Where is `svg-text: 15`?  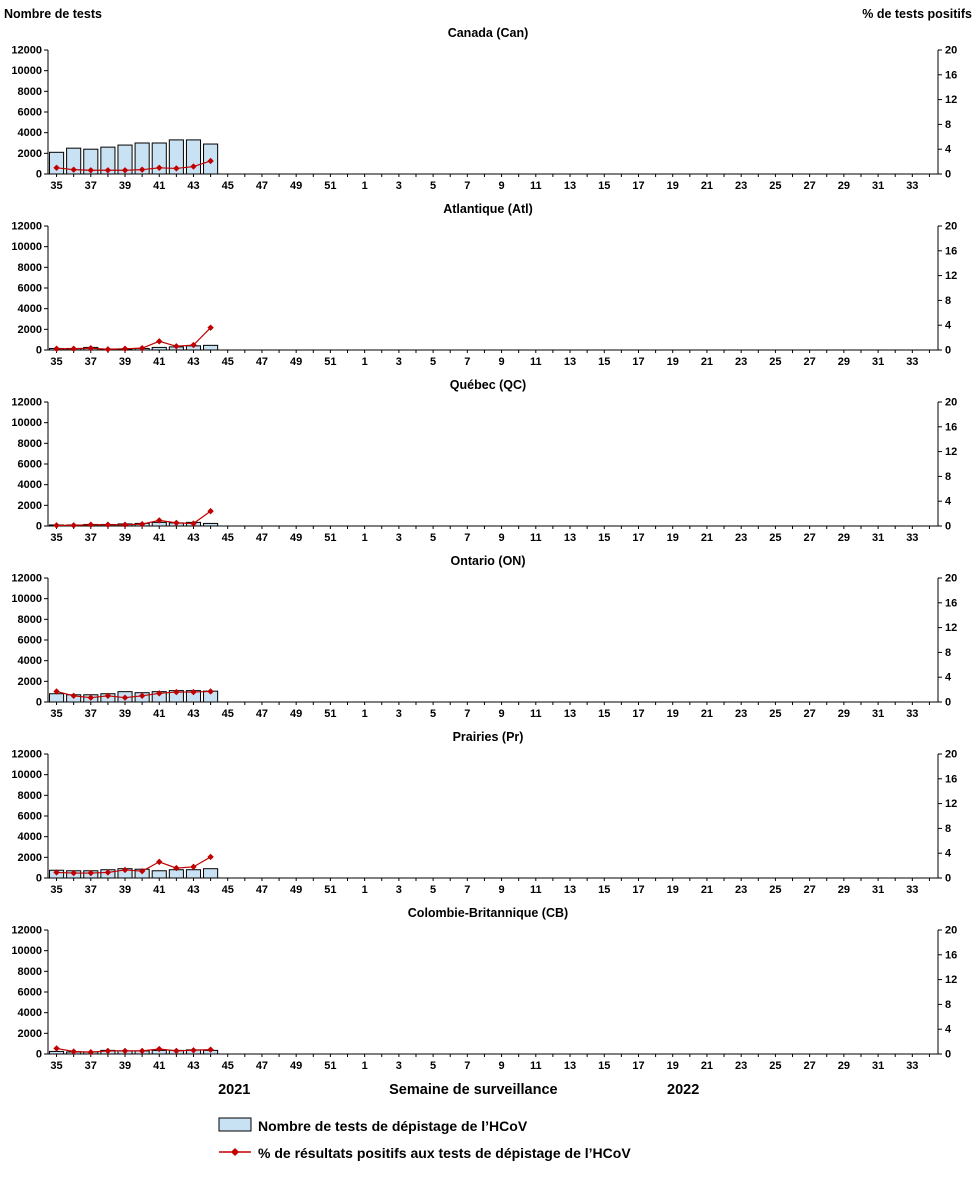 svg-text: 15 is located at coordinates (604, 1066).